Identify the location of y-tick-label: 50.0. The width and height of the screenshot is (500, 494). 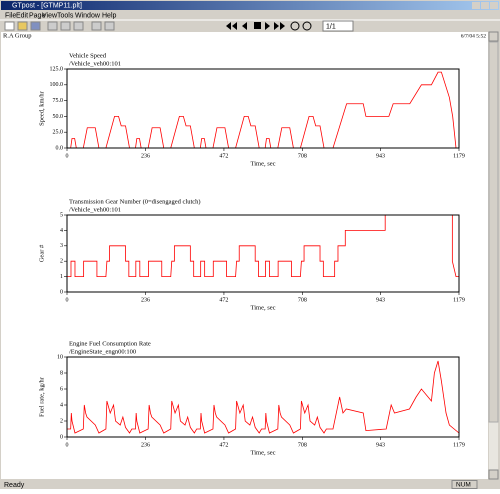
(58, 117).